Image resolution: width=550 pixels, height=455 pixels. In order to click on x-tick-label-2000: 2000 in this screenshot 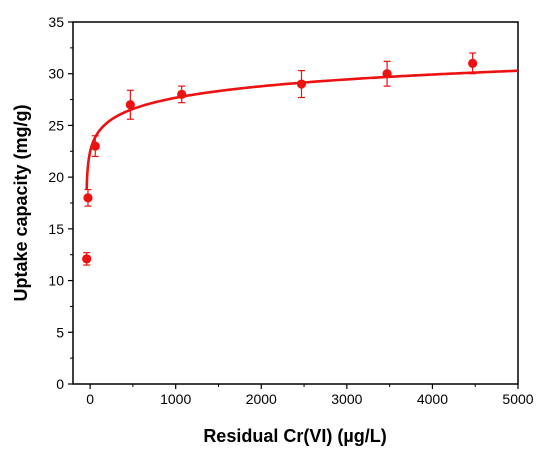, I will do `click(261, 399)`.